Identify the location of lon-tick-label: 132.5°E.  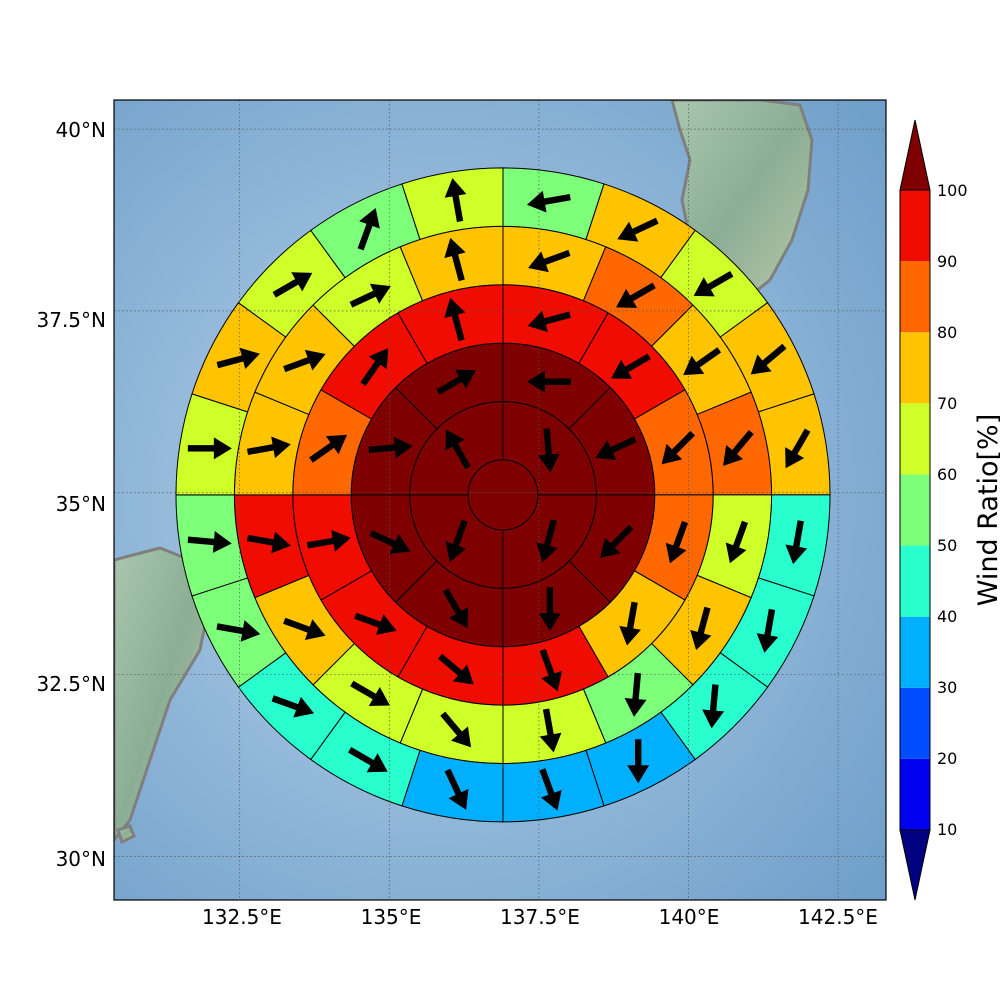
(242, 917).